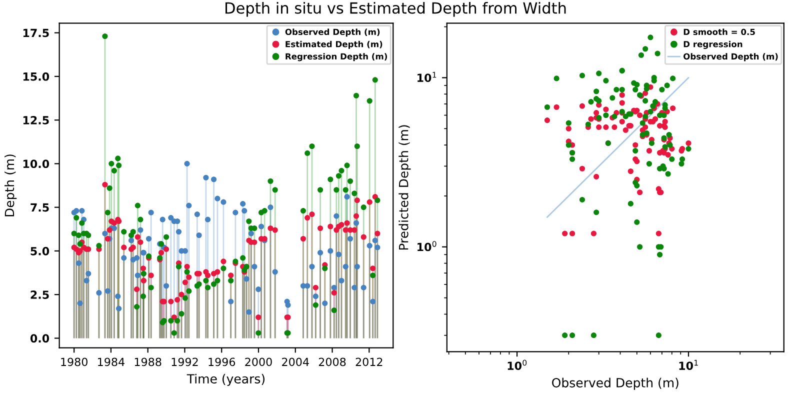 This screenshot has height=393, width=791. Describe the element at coordinates (688, 365) in the screenshot. I see `x-tick-label: 10$^{1}$` at that location.